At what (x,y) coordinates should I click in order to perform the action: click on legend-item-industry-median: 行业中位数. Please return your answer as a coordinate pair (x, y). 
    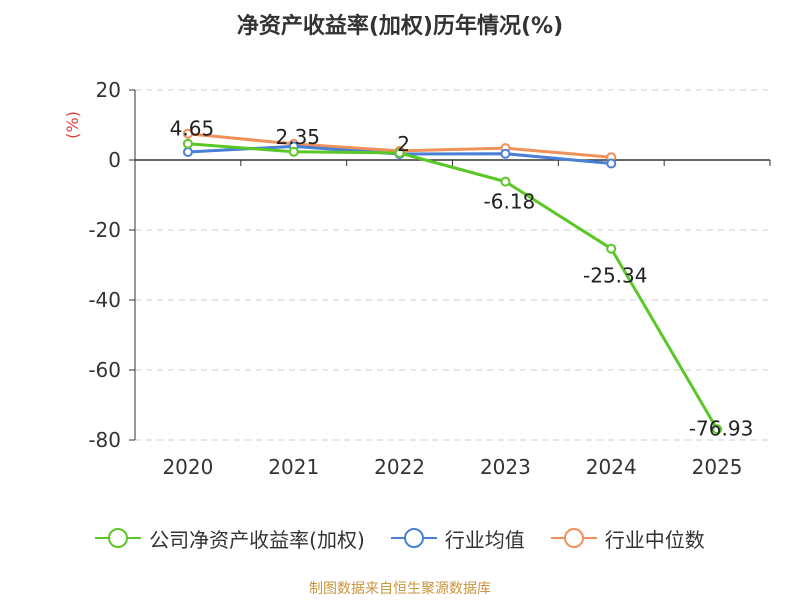
    Looking at the image, I should click on (627, 538).